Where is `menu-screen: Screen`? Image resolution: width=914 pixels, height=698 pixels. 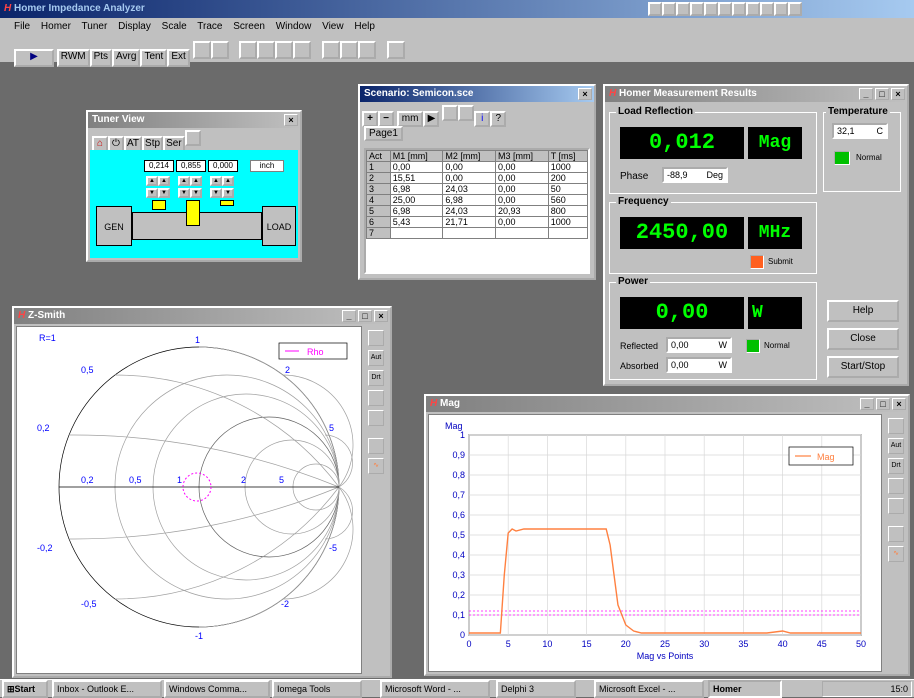 menu-screen: Screen is located at coordinates (249, 26).